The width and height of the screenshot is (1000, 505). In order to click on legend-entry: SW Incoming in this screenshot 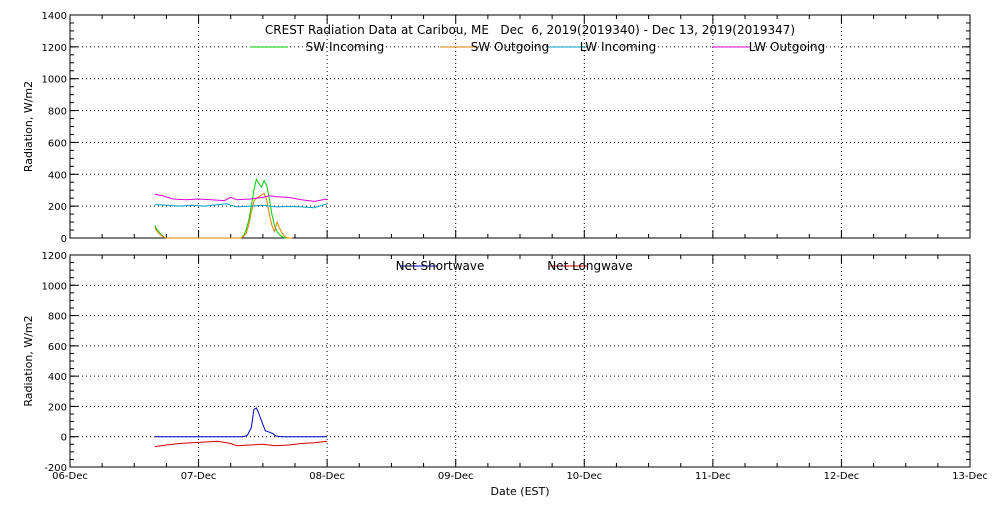, I will do `click(345, 47)`.